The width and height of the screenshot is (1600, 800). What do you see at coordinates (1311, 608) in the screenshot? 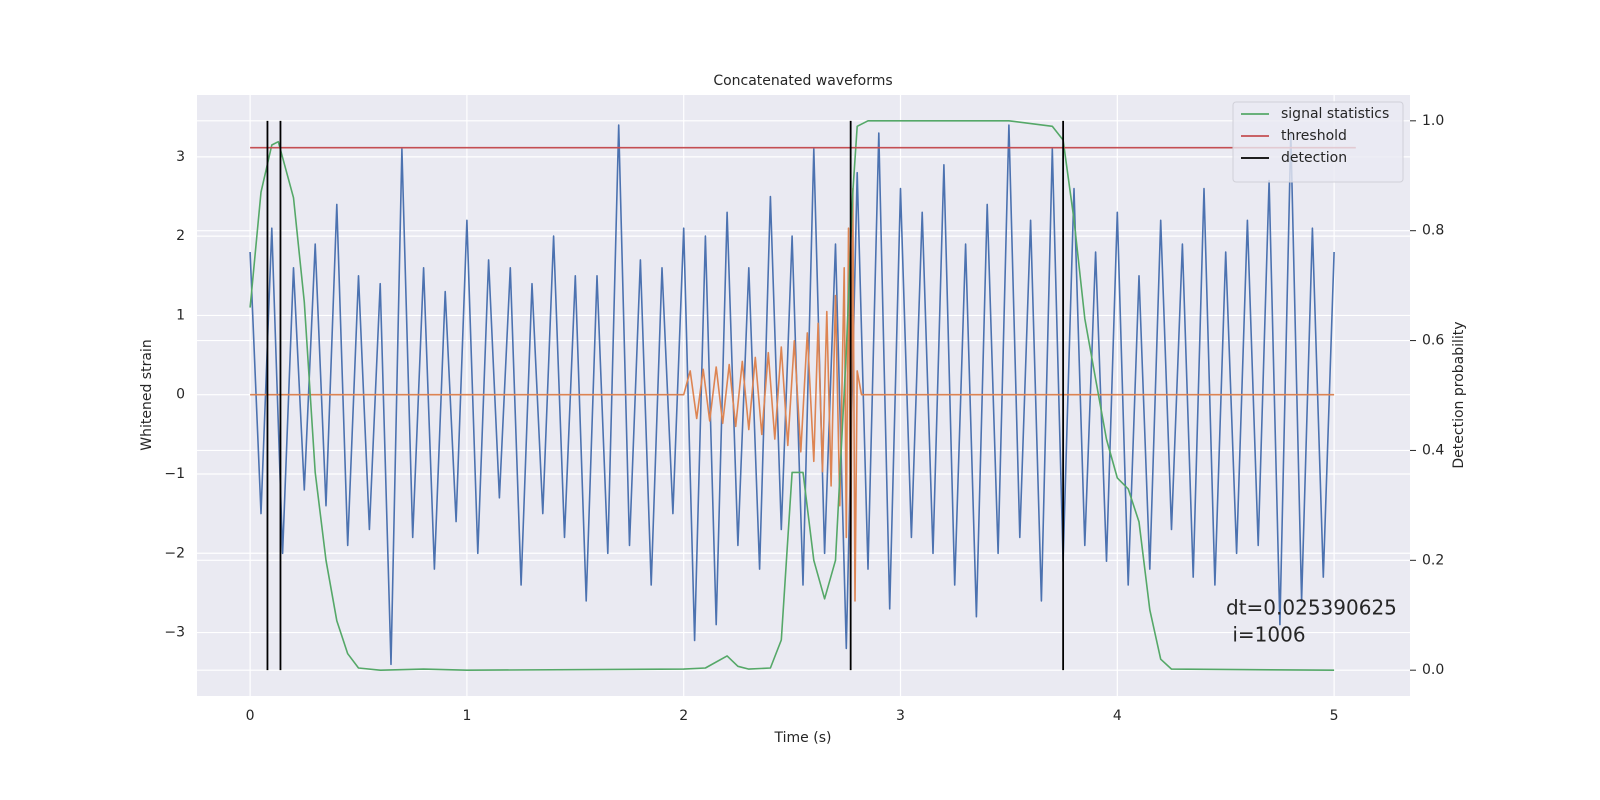
I see `annotation-line: dt=0.025390625` at bounding box center [1311, 608].